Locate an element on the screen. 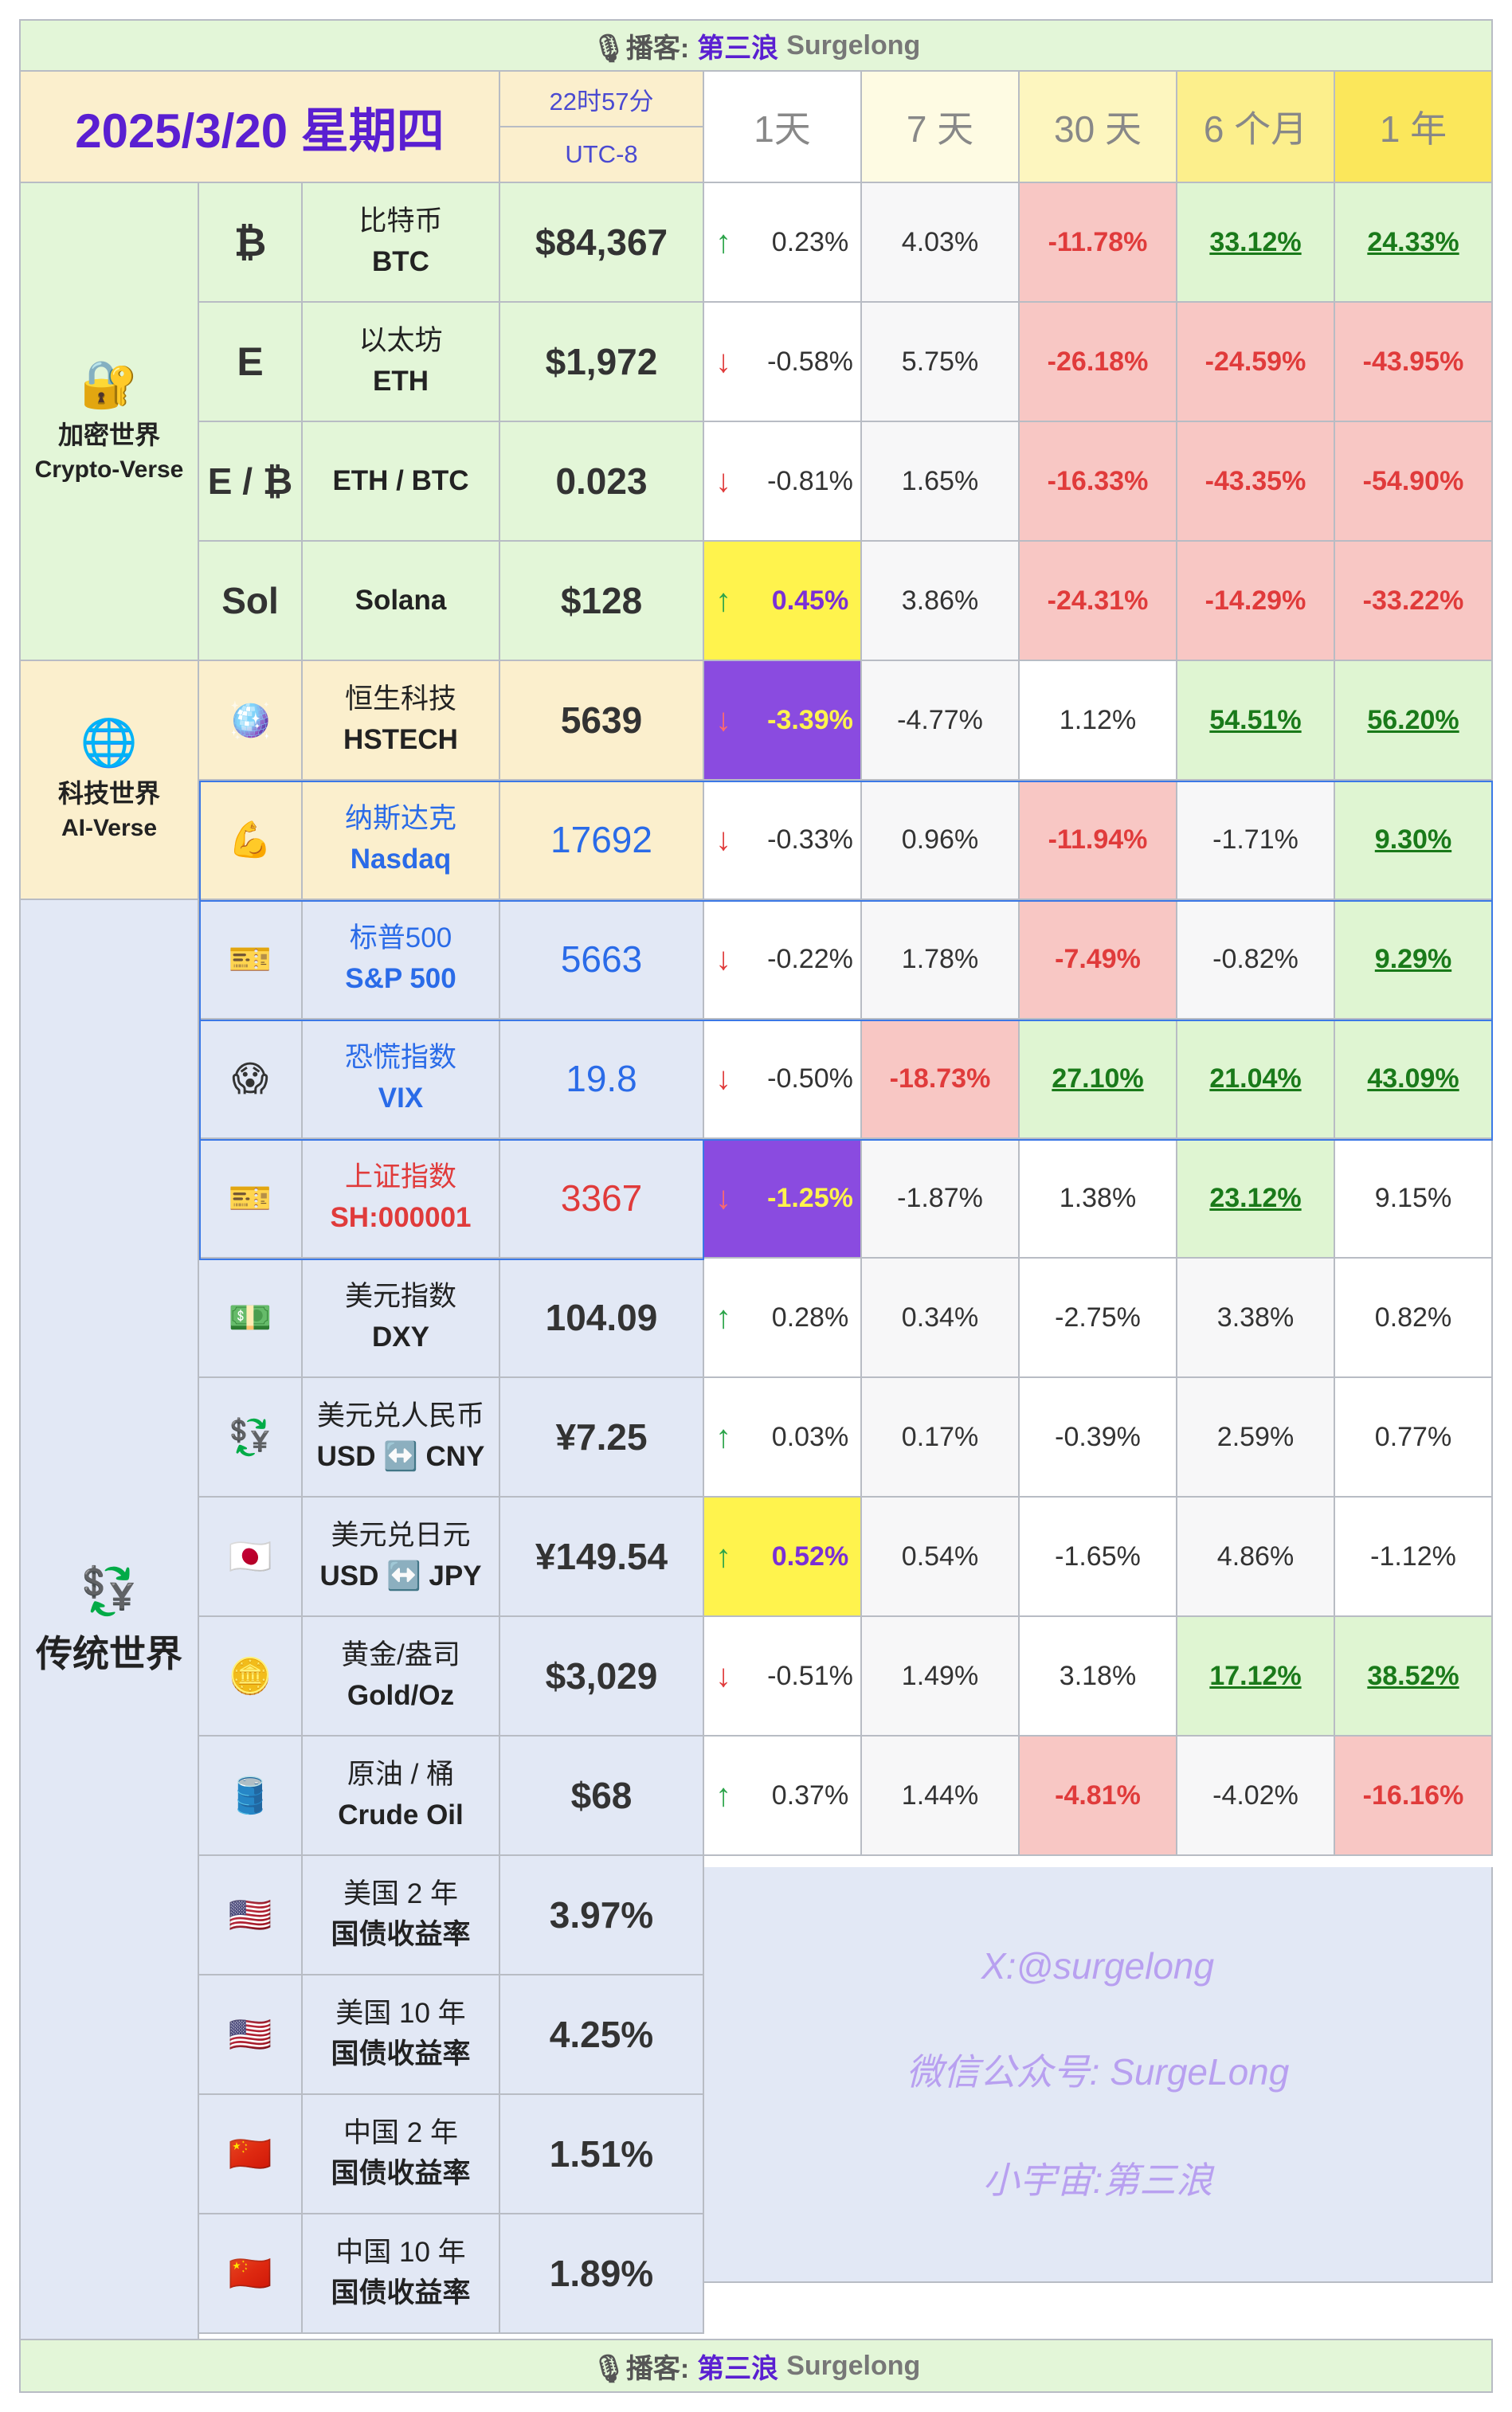 Image resolution: width=1512 pixels, height=2412 pixels. change-1d: ↓ -0.22% is located at coordinates (783, 960).